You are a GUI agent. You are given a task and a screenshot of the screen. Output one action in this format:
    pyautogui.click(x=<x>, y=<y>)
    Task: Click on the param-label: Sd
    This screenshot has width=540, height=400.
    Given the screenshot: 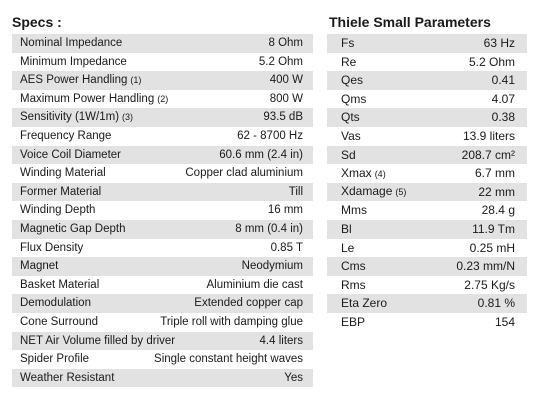 What is the action you would take?
    pyautogui.click(x=348, y=155)
    